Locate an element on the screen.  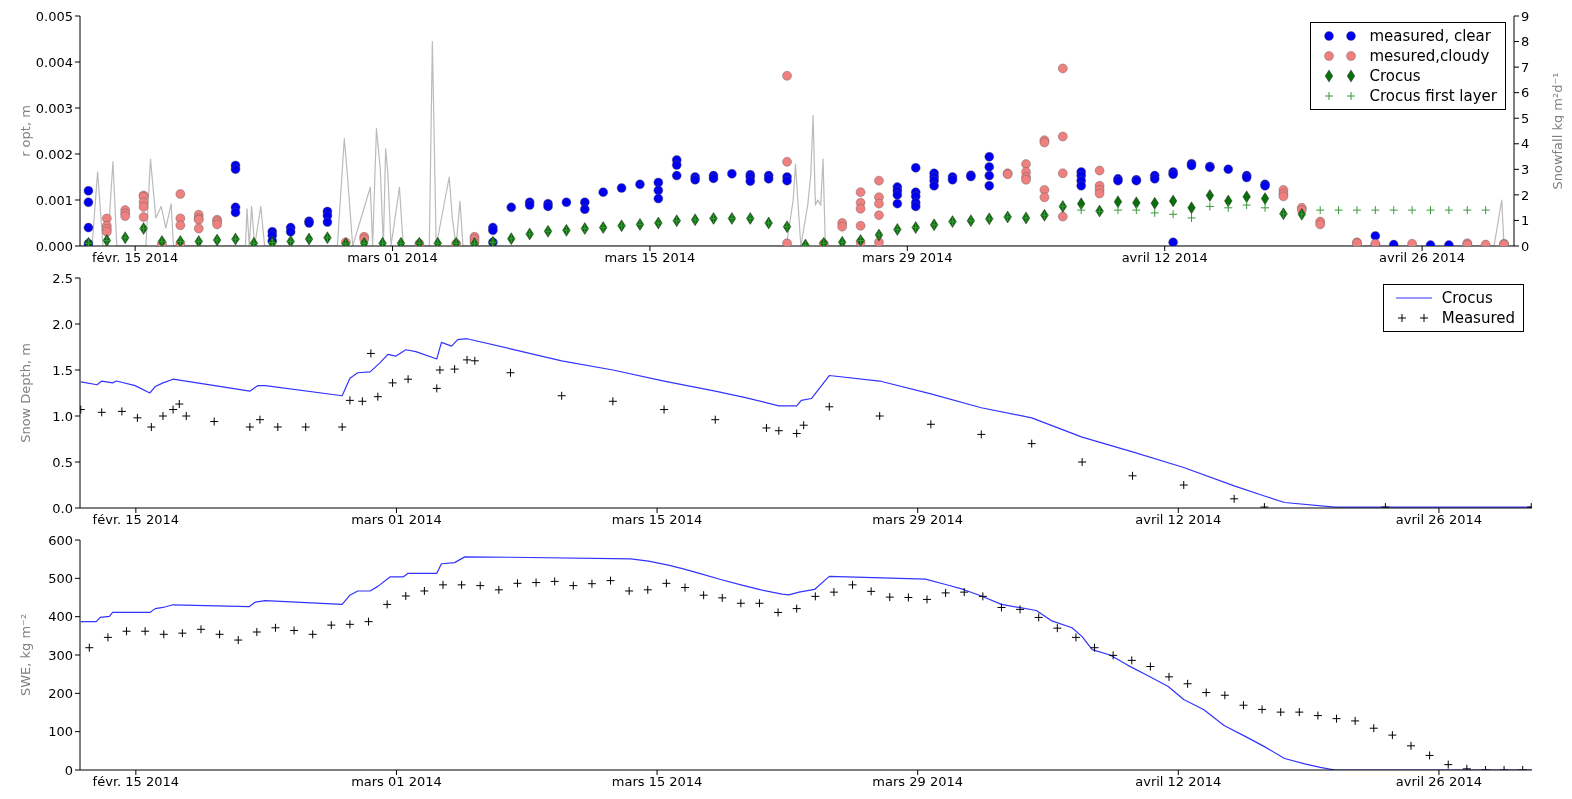
y-tick-label: 2.5 is located at coordinates (62, 278).